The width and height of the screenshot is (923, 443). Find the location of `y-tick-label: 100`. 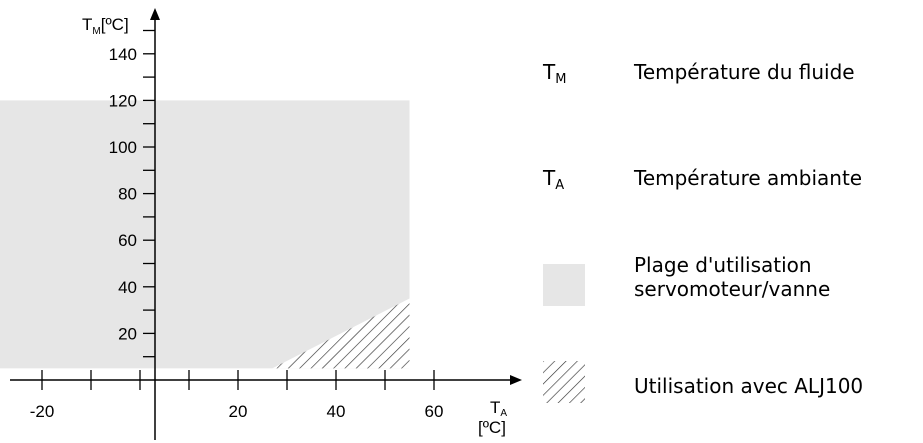

y-tick-label: 100 is located at coordinates (123, 147).